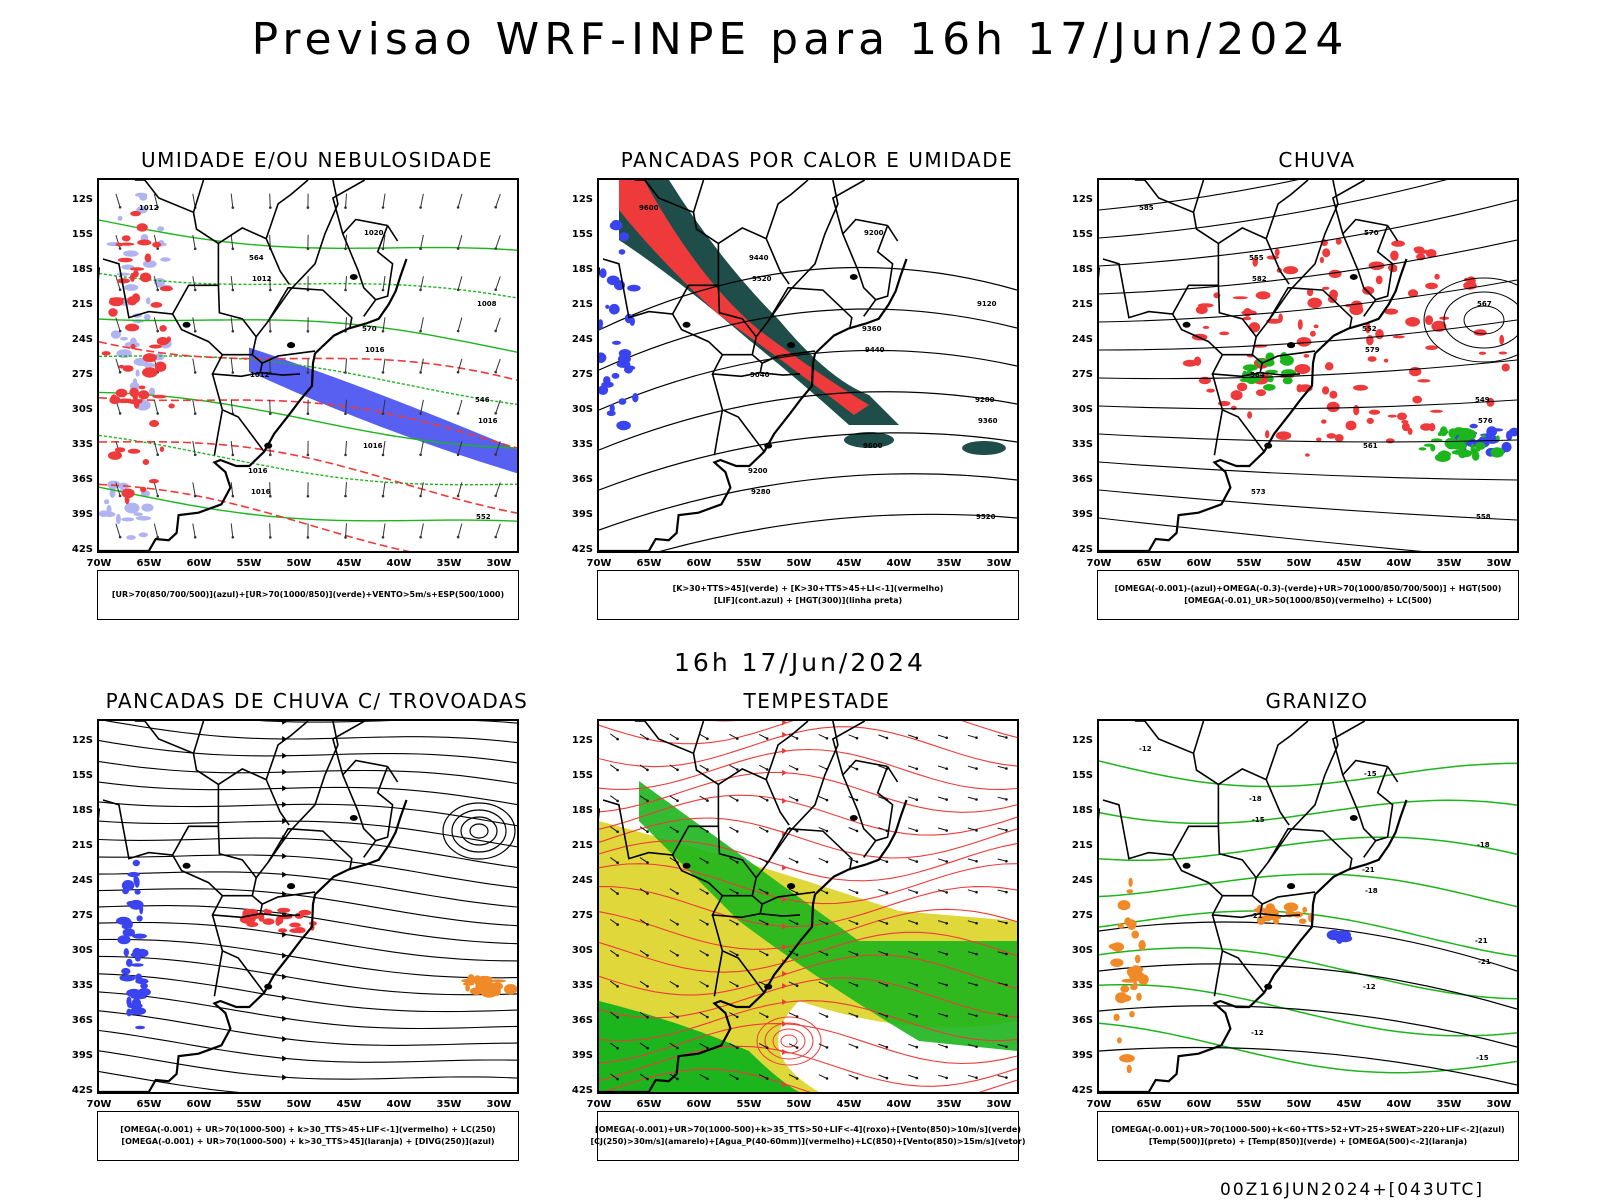  Describe the element at coordinates (1308, 1066) in the screenshot. I see `temp500-contour` at that location.